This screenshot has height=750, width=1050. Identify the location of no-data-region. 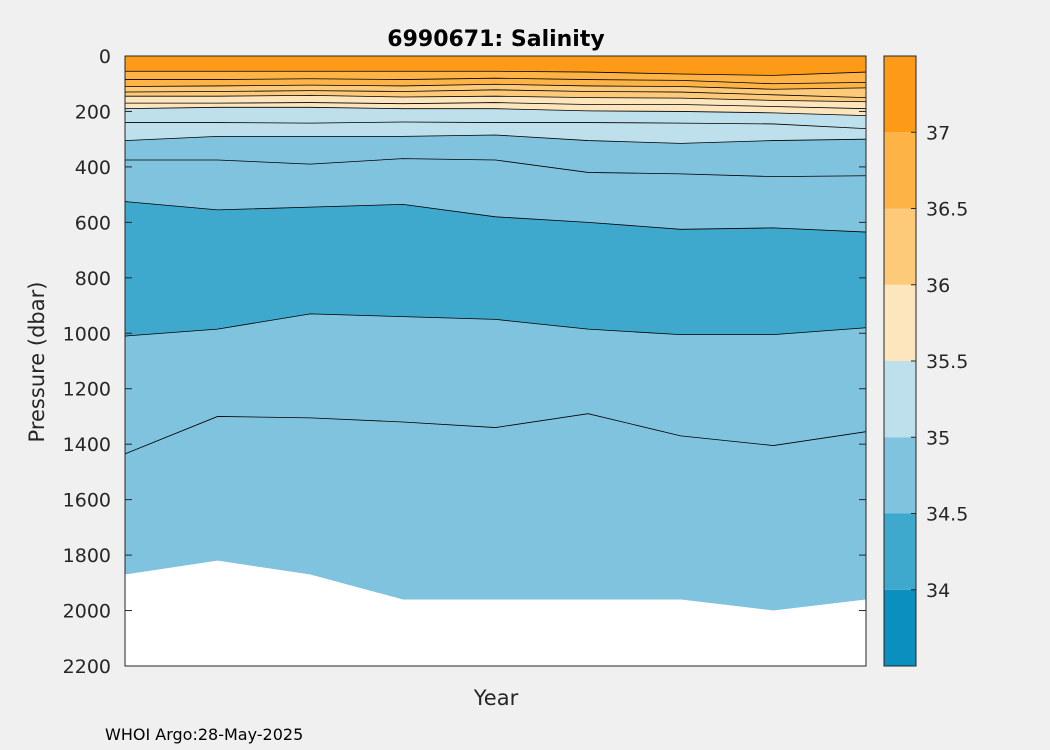
(495, 613).